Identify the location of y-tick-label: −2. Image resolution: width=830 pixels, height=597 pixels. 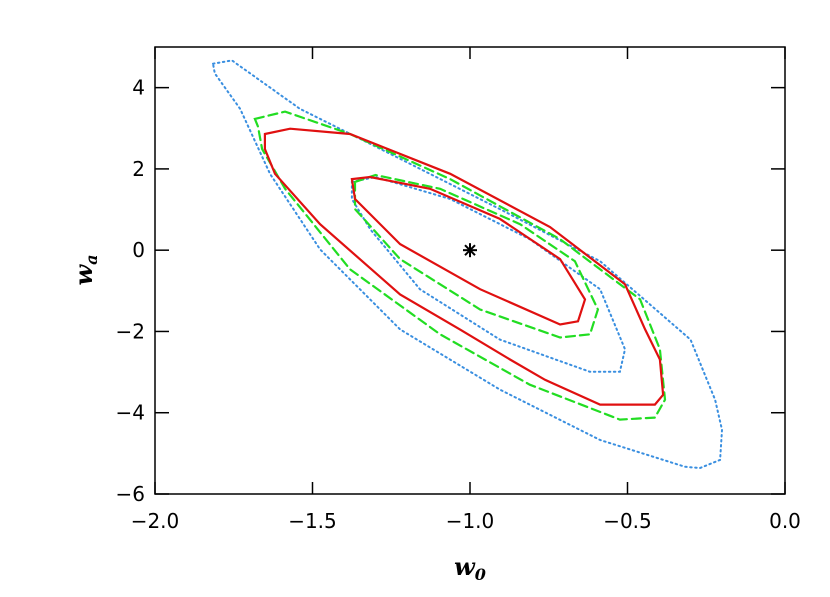
(130, 331).